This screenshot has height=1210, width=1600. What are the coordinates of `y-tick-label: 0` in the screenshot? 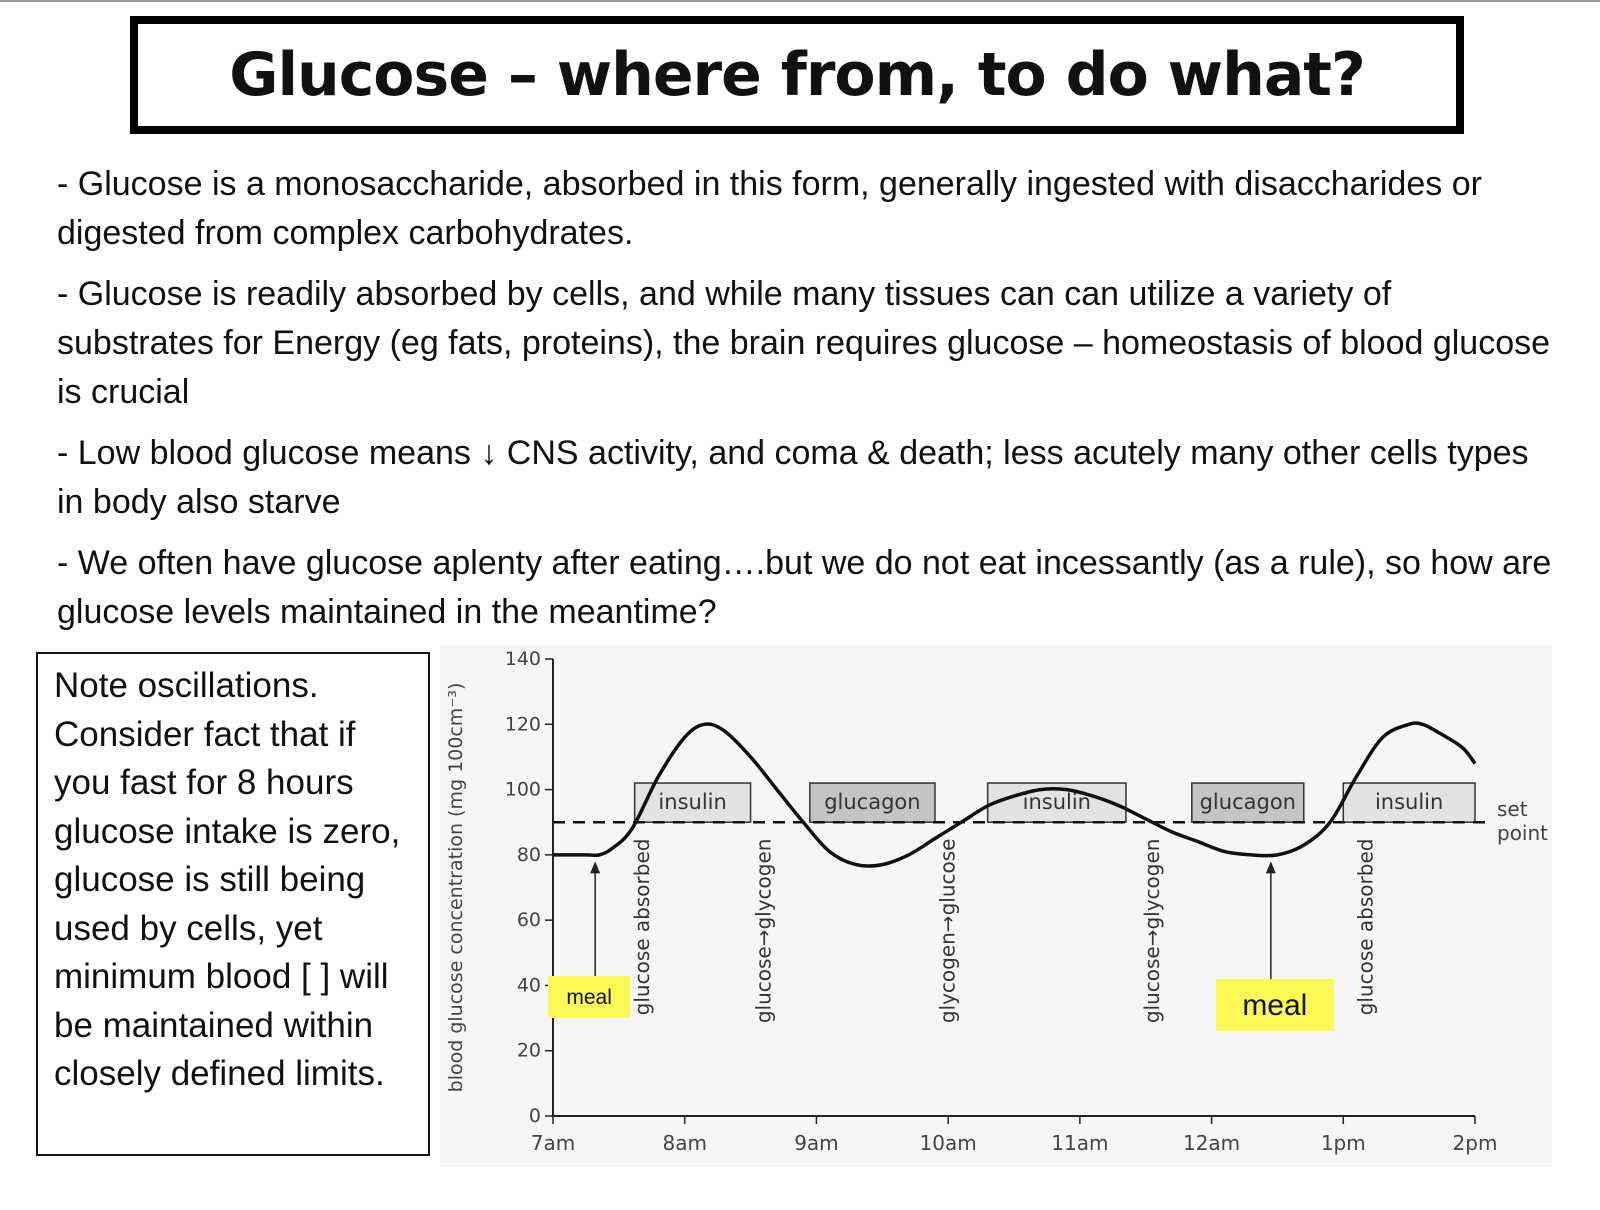 It's located at (535, 1116).